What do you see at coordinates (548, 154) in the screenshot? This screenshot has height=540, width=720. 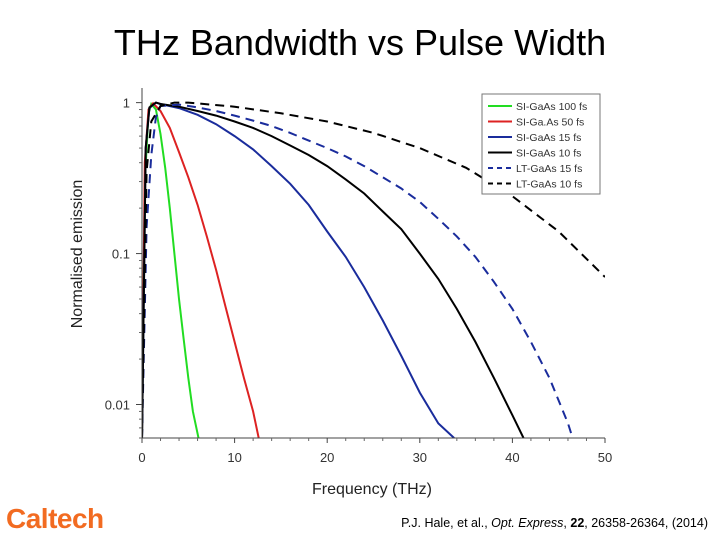 I see `legend-label: SI-GaAs 10 fs` at bounding box center [548, 154].